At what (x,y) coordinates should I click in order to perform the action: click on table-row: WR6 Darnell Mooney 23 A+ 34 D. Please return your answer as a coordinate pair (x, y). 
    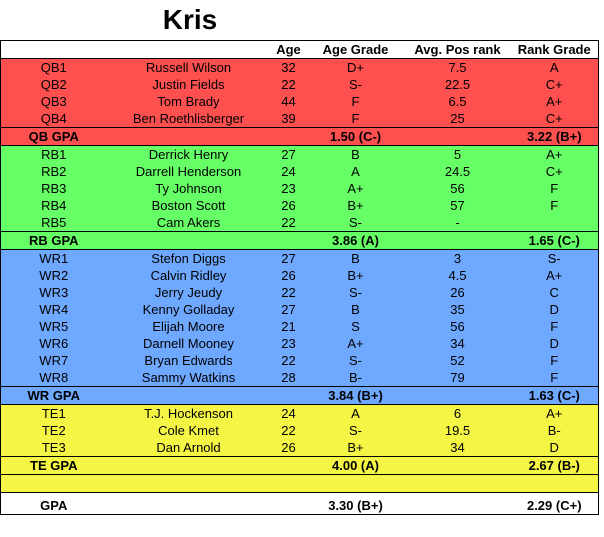
    Looking at the image, I should click on (299, 343).